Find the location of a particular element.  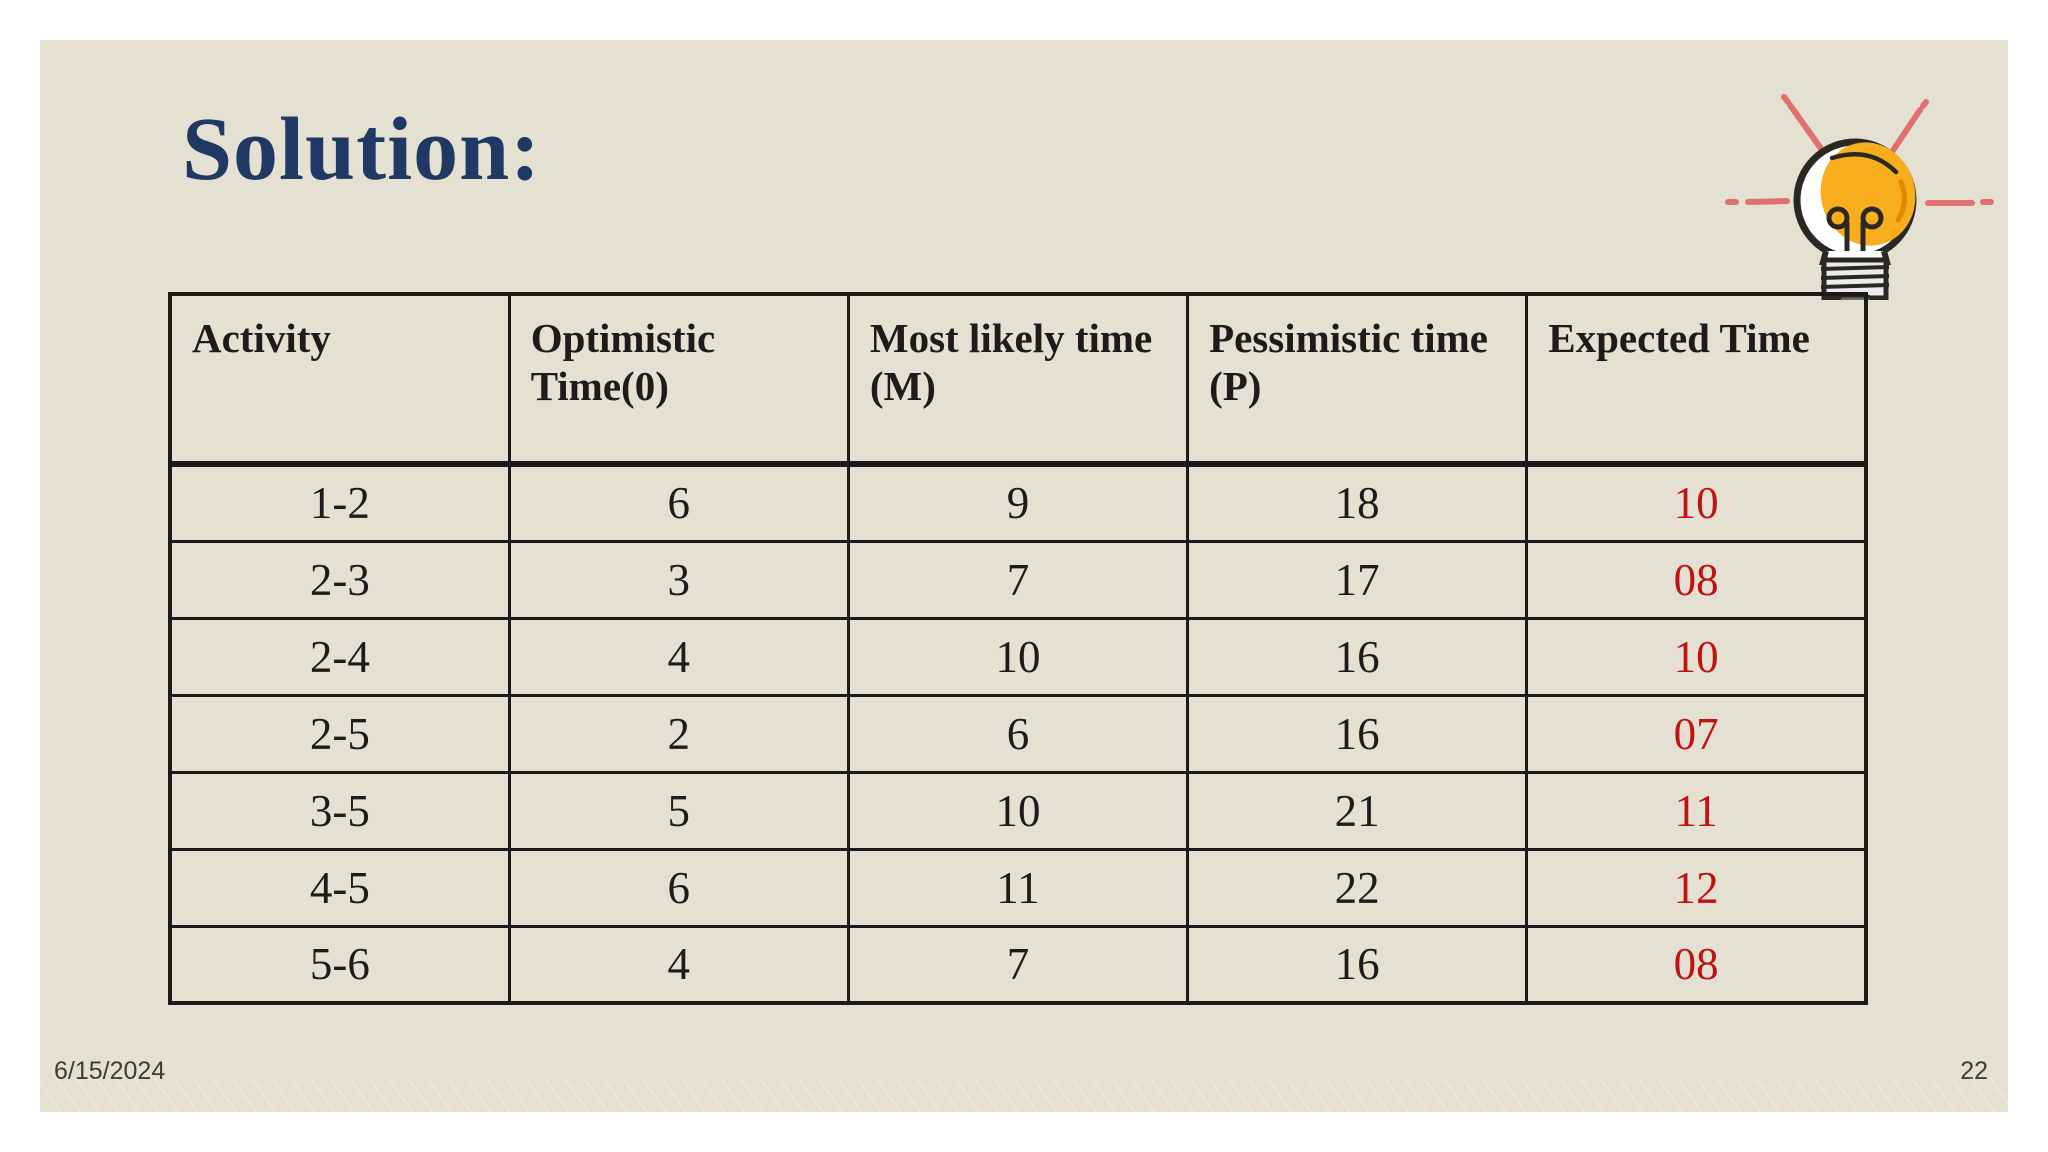

bulb-sketch-arc is located at coordinates (1864, 163).